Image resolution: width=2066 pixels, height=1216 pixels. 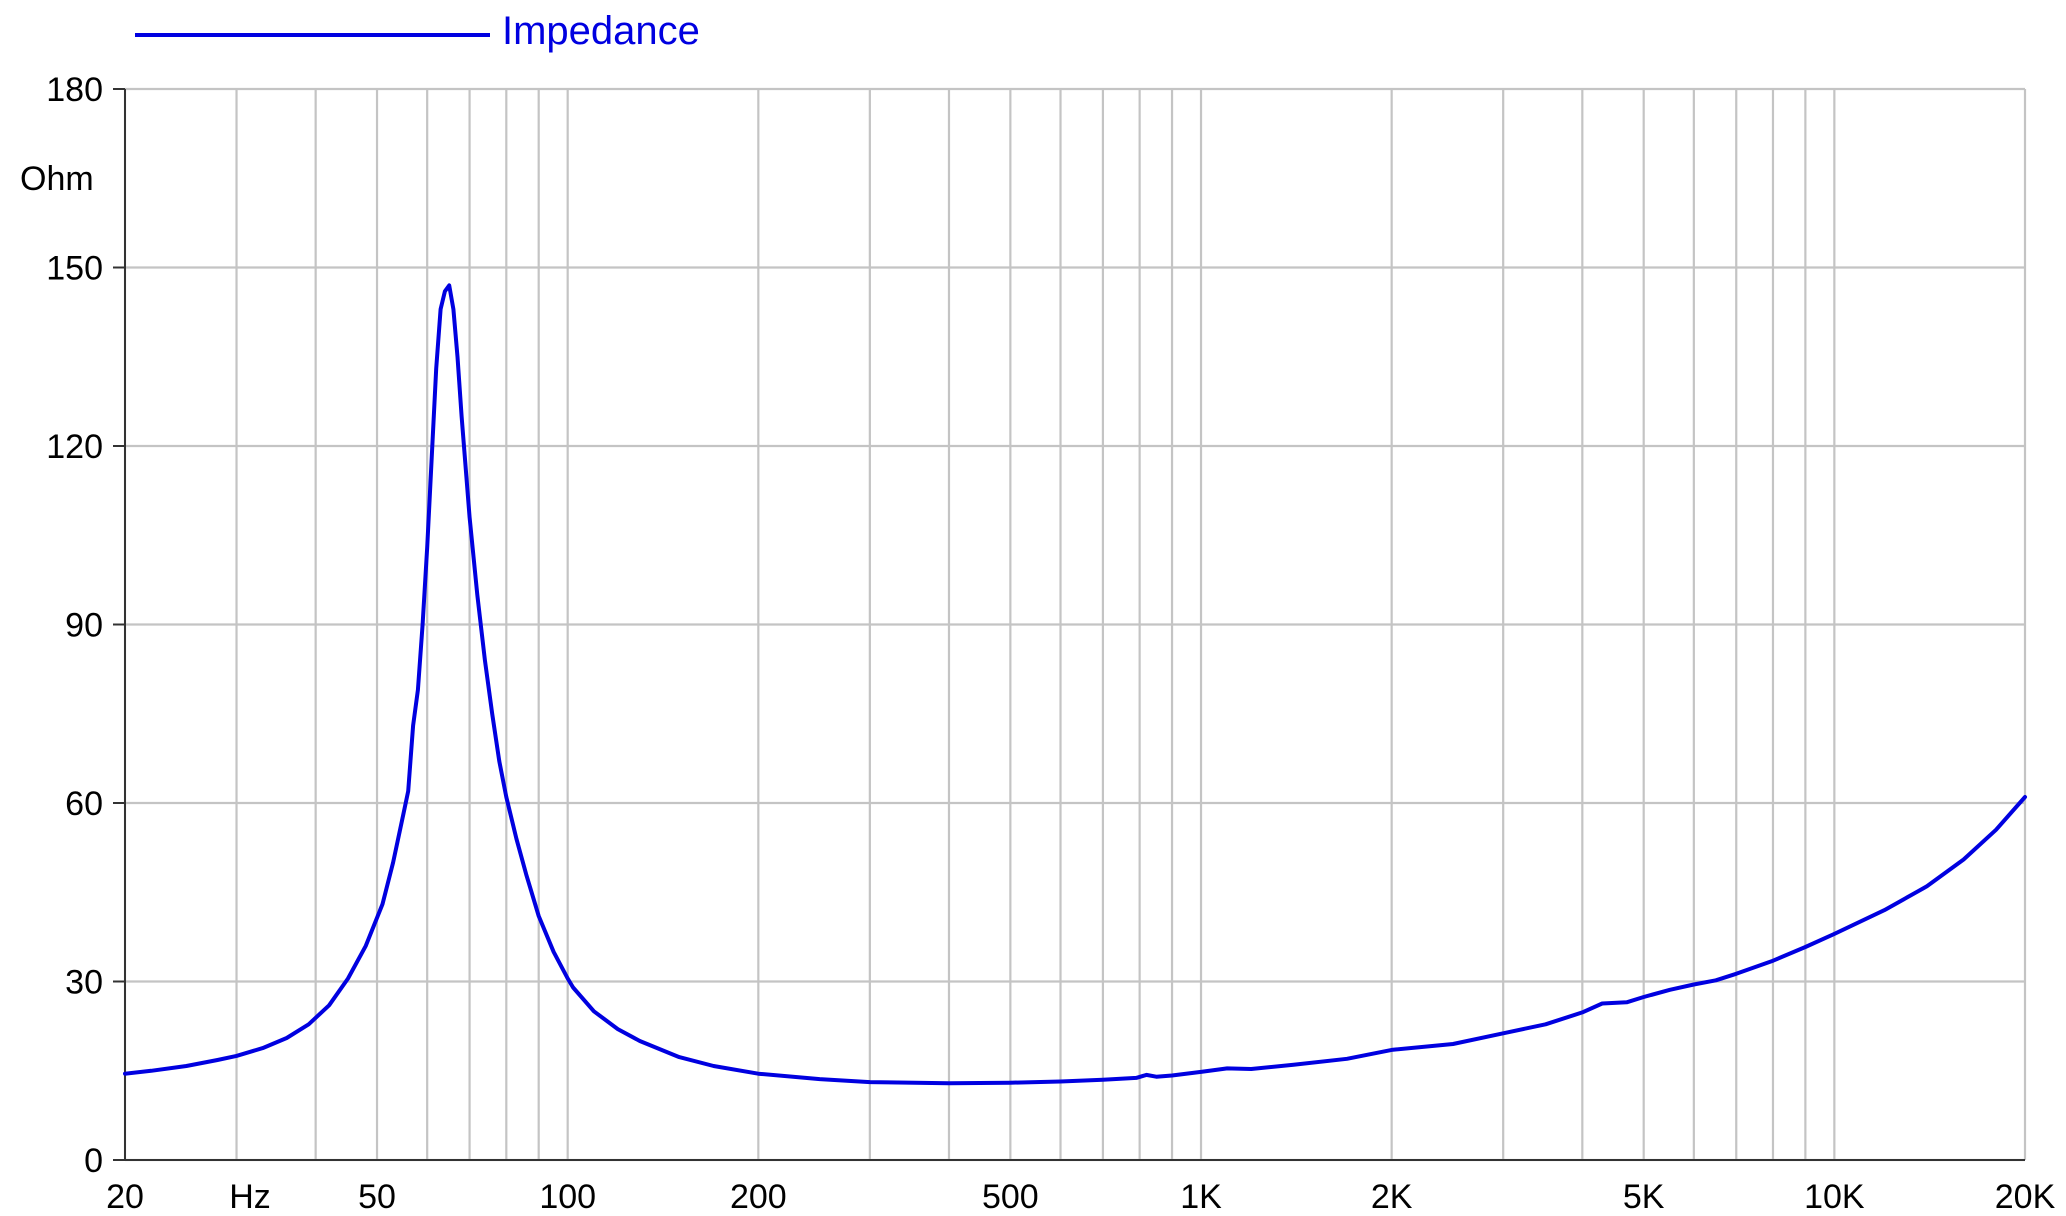 What do you see at coordinates (567, 1197) in the screenshot?
I see `x-tick-label: 100` at bounding box center [567, 1197].